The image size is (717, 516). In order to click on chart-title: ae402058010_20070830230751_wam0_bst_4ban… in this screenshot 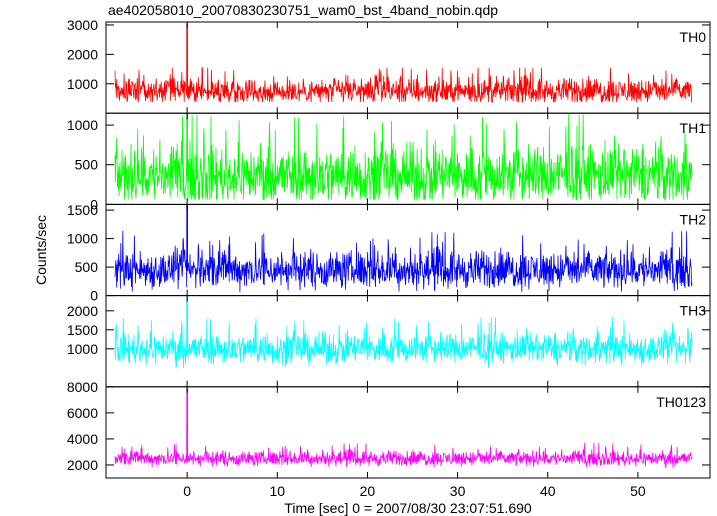, I will do `click(303, 10)`.